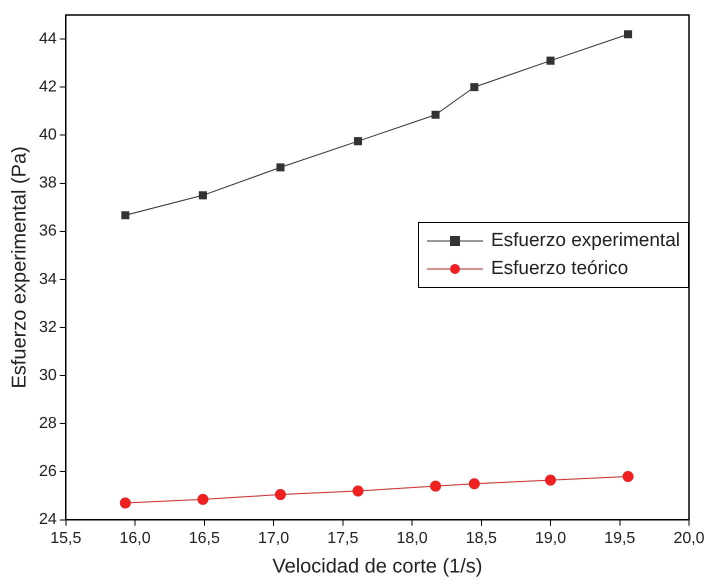 This screenshot has height=585, width=713. I want to click on x-tick-label: 17,0, so click(274, 538).